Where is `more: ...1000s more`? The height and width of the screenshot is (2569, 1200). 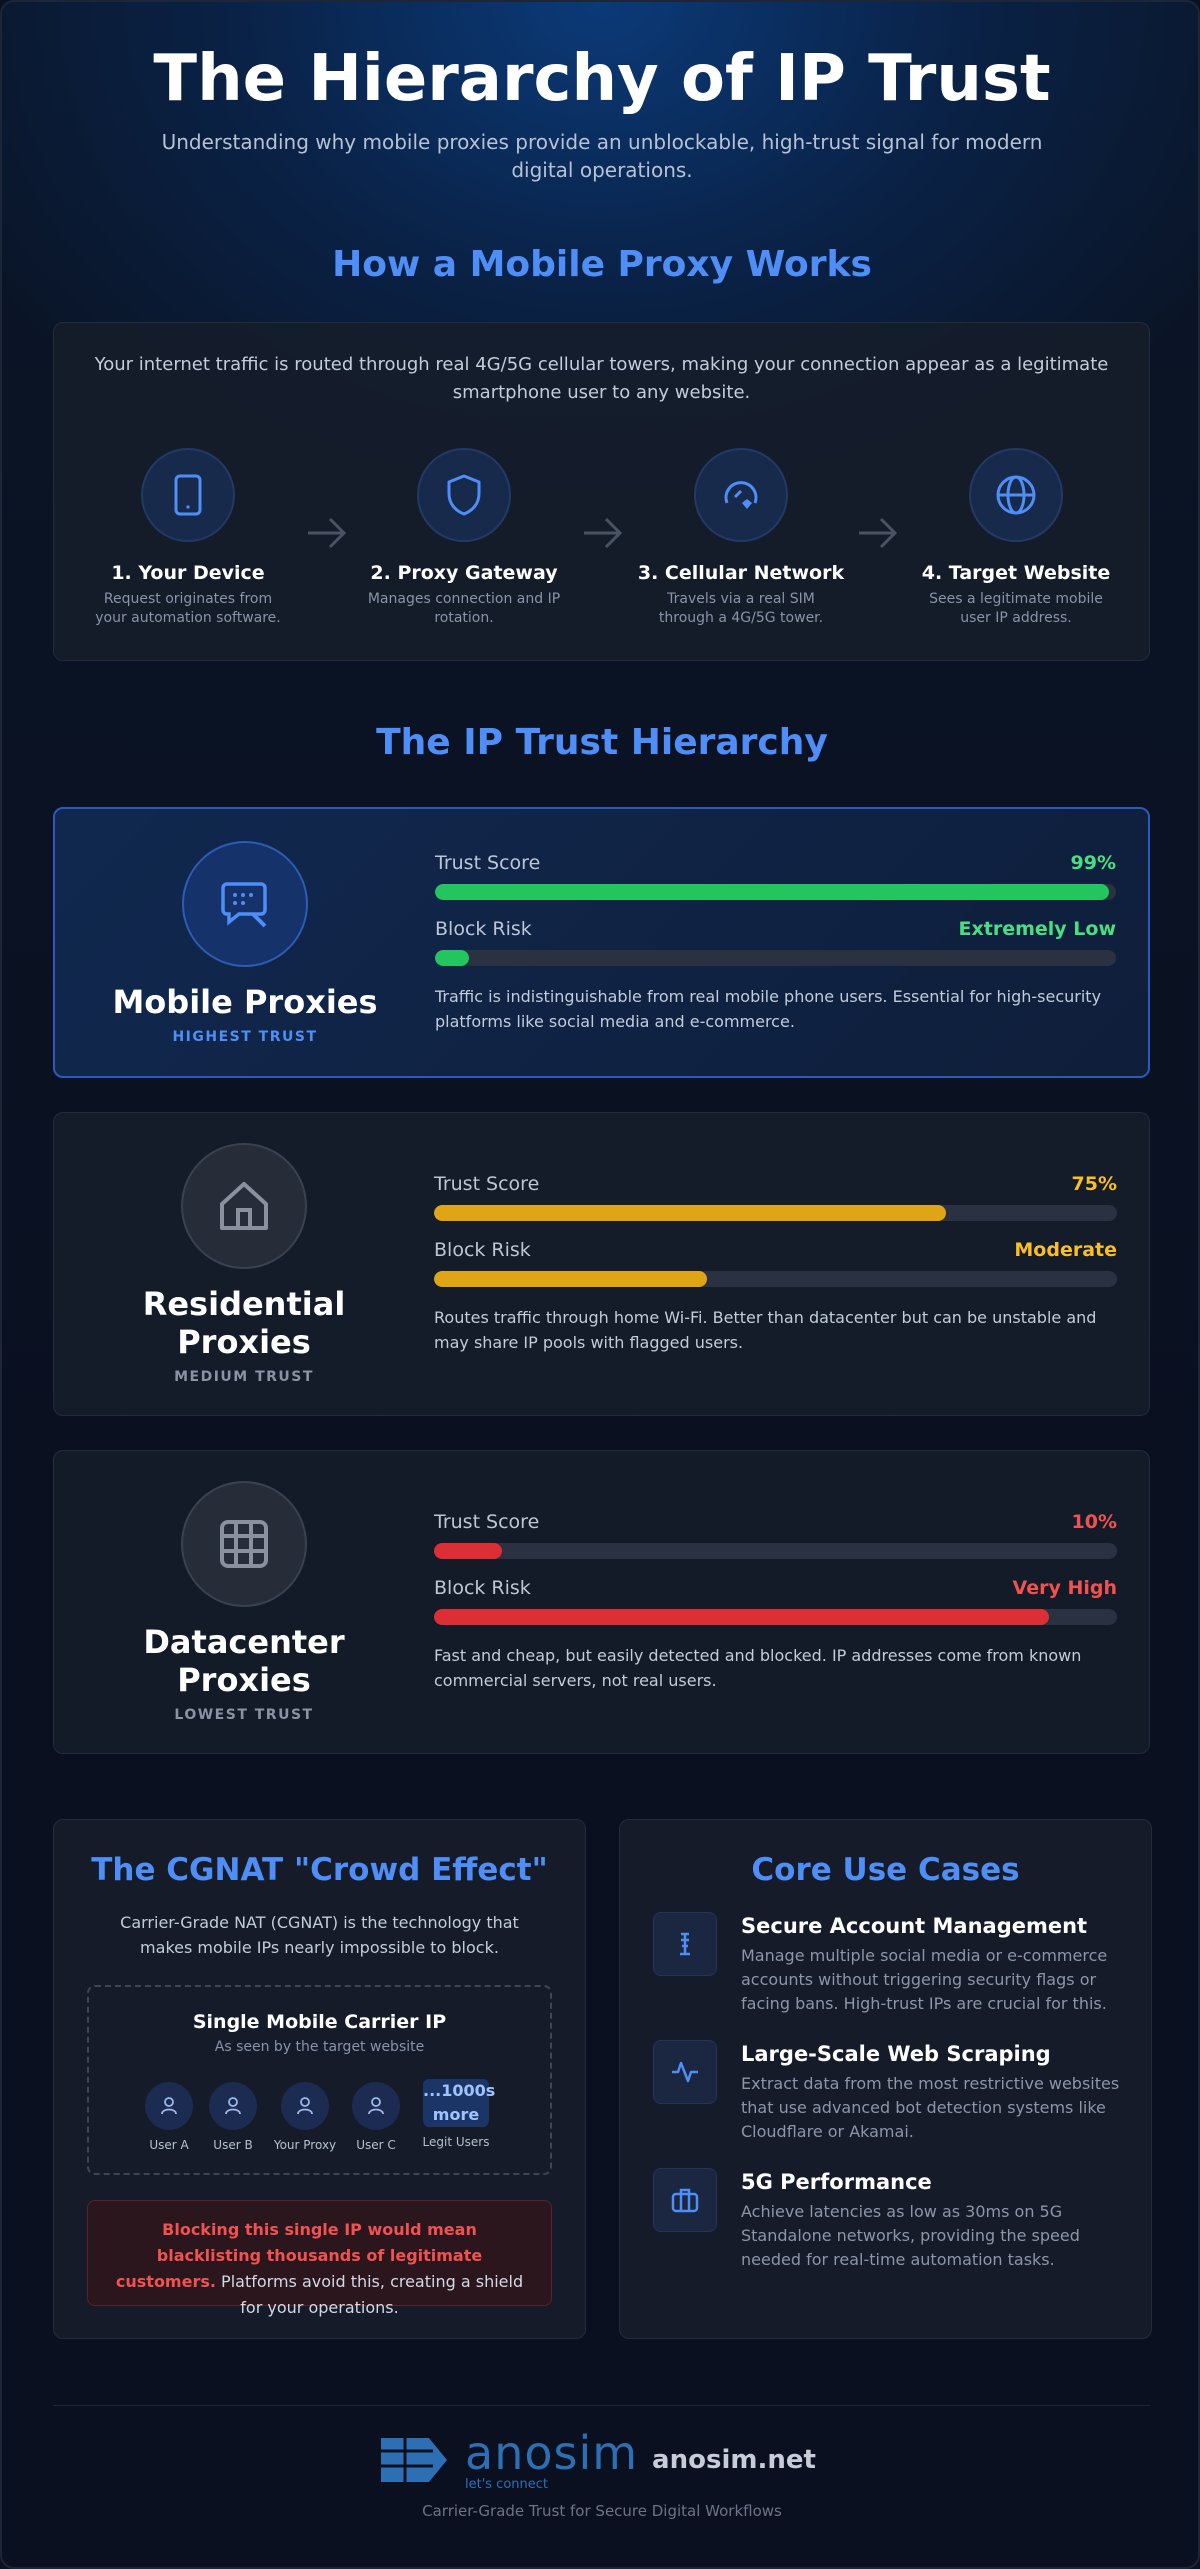 more: ...1000s more is located at coordinates (459, 2103).